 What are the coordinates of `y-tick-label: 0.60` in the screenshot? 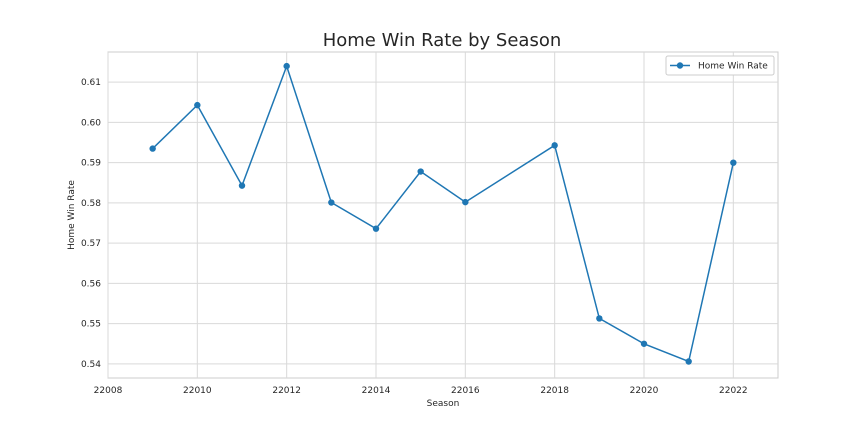 It's located at (91, 123).